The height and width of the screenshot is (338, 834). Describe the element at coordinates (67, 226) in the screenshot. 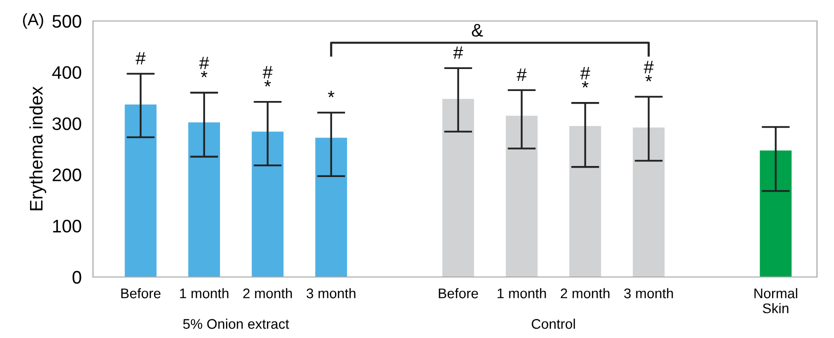

I see `y-tick-label: 100` at that location.